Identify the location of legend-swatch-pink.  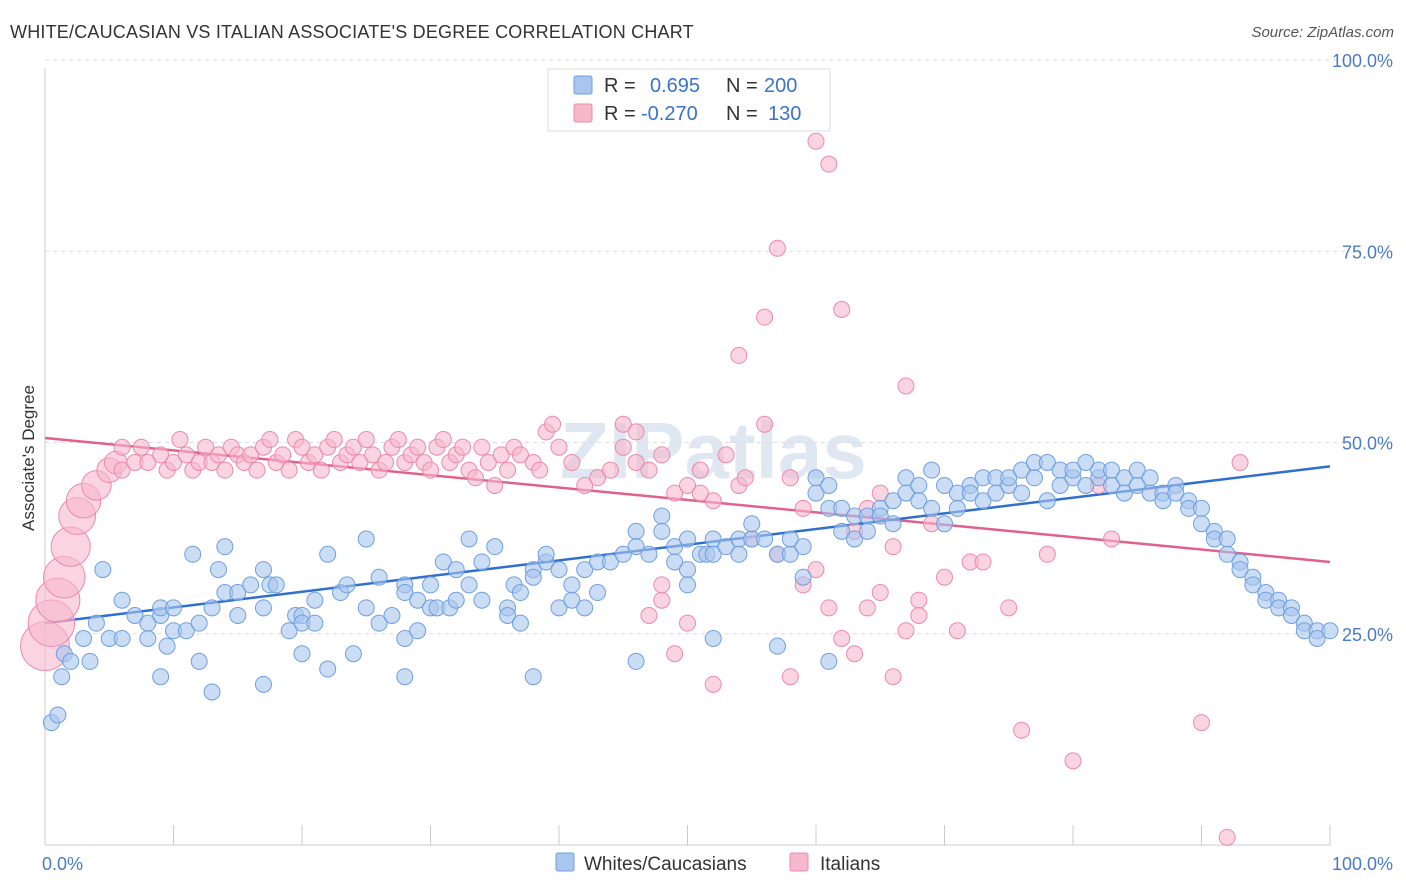
(583, 113).